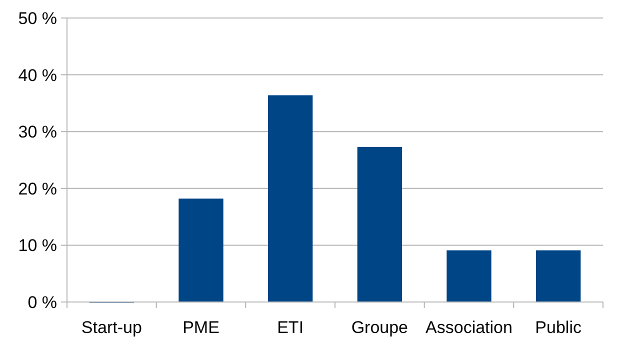  What do you see at coordinates (290, 327) in the screenshot?
I see `x-tick-label: ETI` at bounding box center [290, 327].